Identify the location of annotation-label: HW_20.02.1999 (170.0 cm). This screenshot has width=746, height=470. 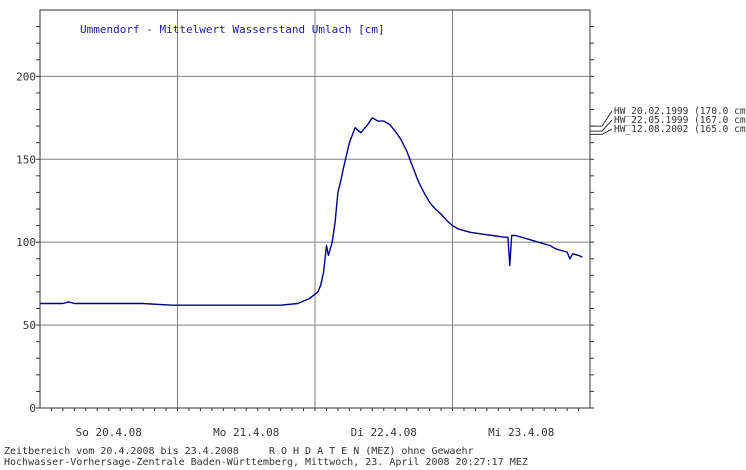
(680, 111).